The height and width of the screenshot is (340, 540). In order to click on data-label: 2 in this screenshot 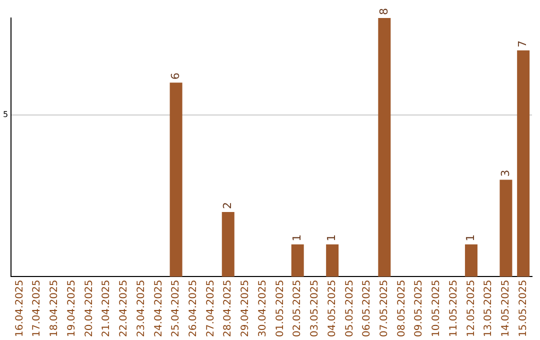, I will do `click(227, 206)`.